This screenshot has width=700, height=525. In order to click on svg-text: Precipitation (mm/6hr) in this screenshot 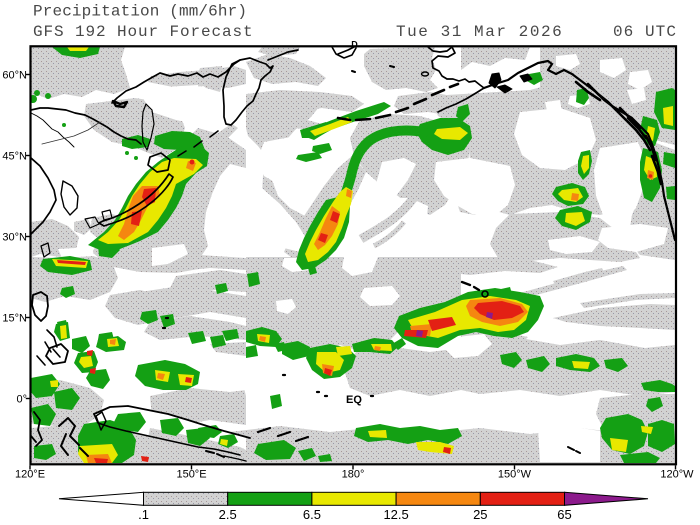, I will do `click(140, 12)`.